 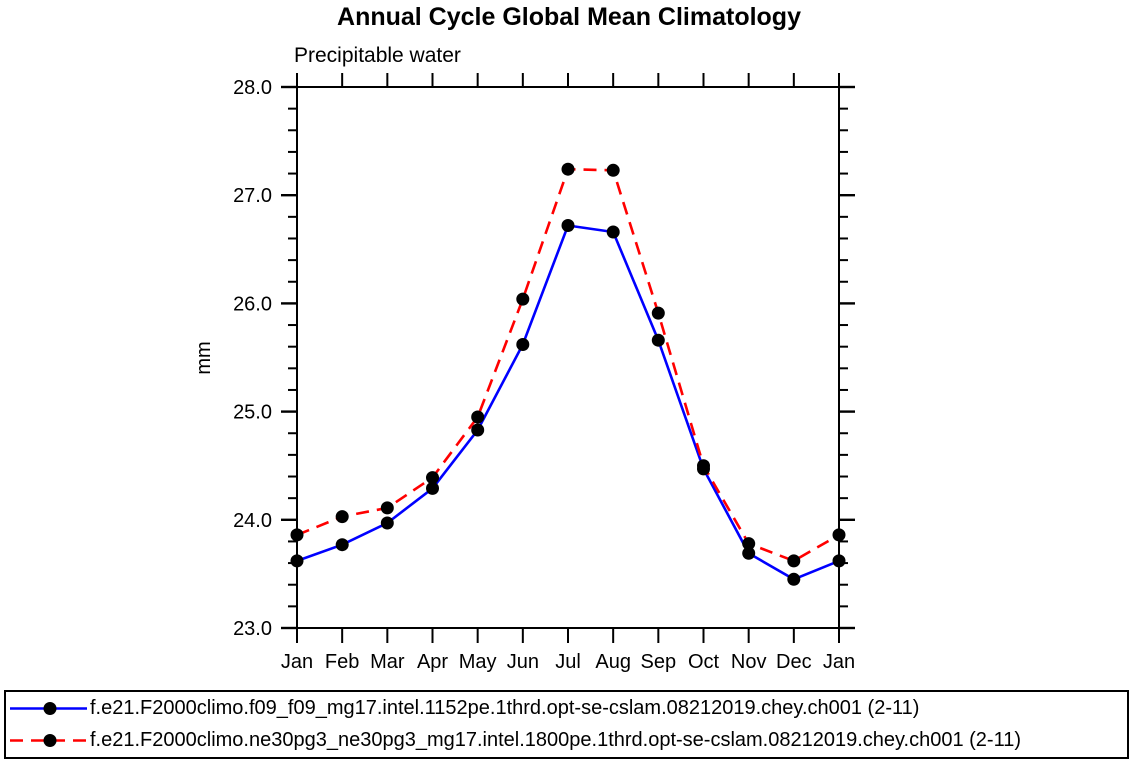 What do you see at coordinates (704, 662) in the screenshot?
I see `x-tick-label: Oct` at bounding box center [704, 662].